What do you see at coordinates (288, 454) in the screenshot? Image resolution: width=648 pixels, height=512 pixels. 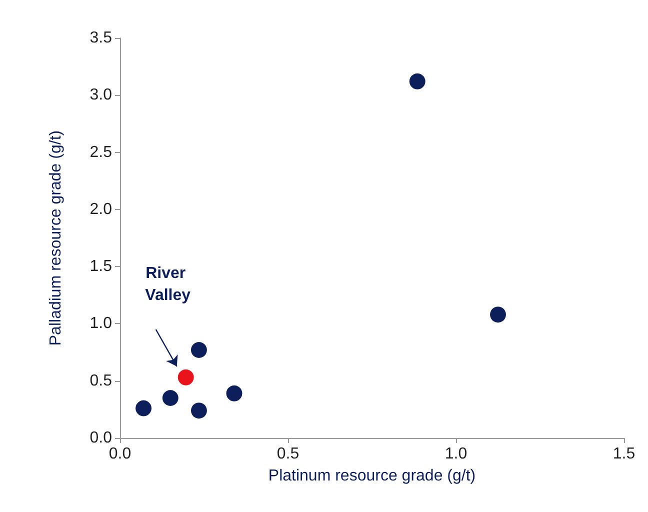 I see `x-tick-label: 0.5` at bounding box center [288, 454].